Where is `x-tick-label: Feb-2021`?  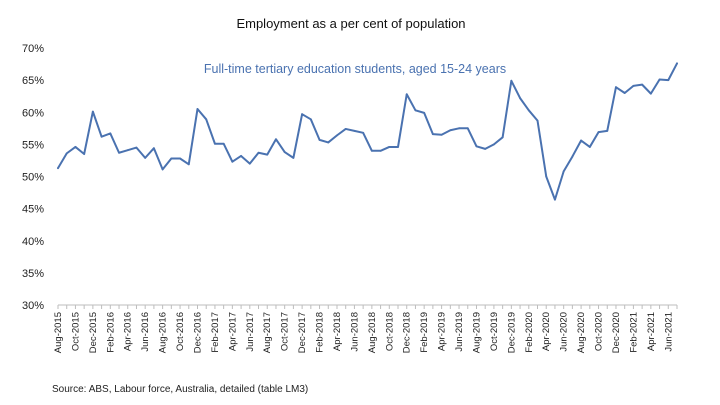 x-tick-label: Feb-2021 is located at coordinates (633, 332).